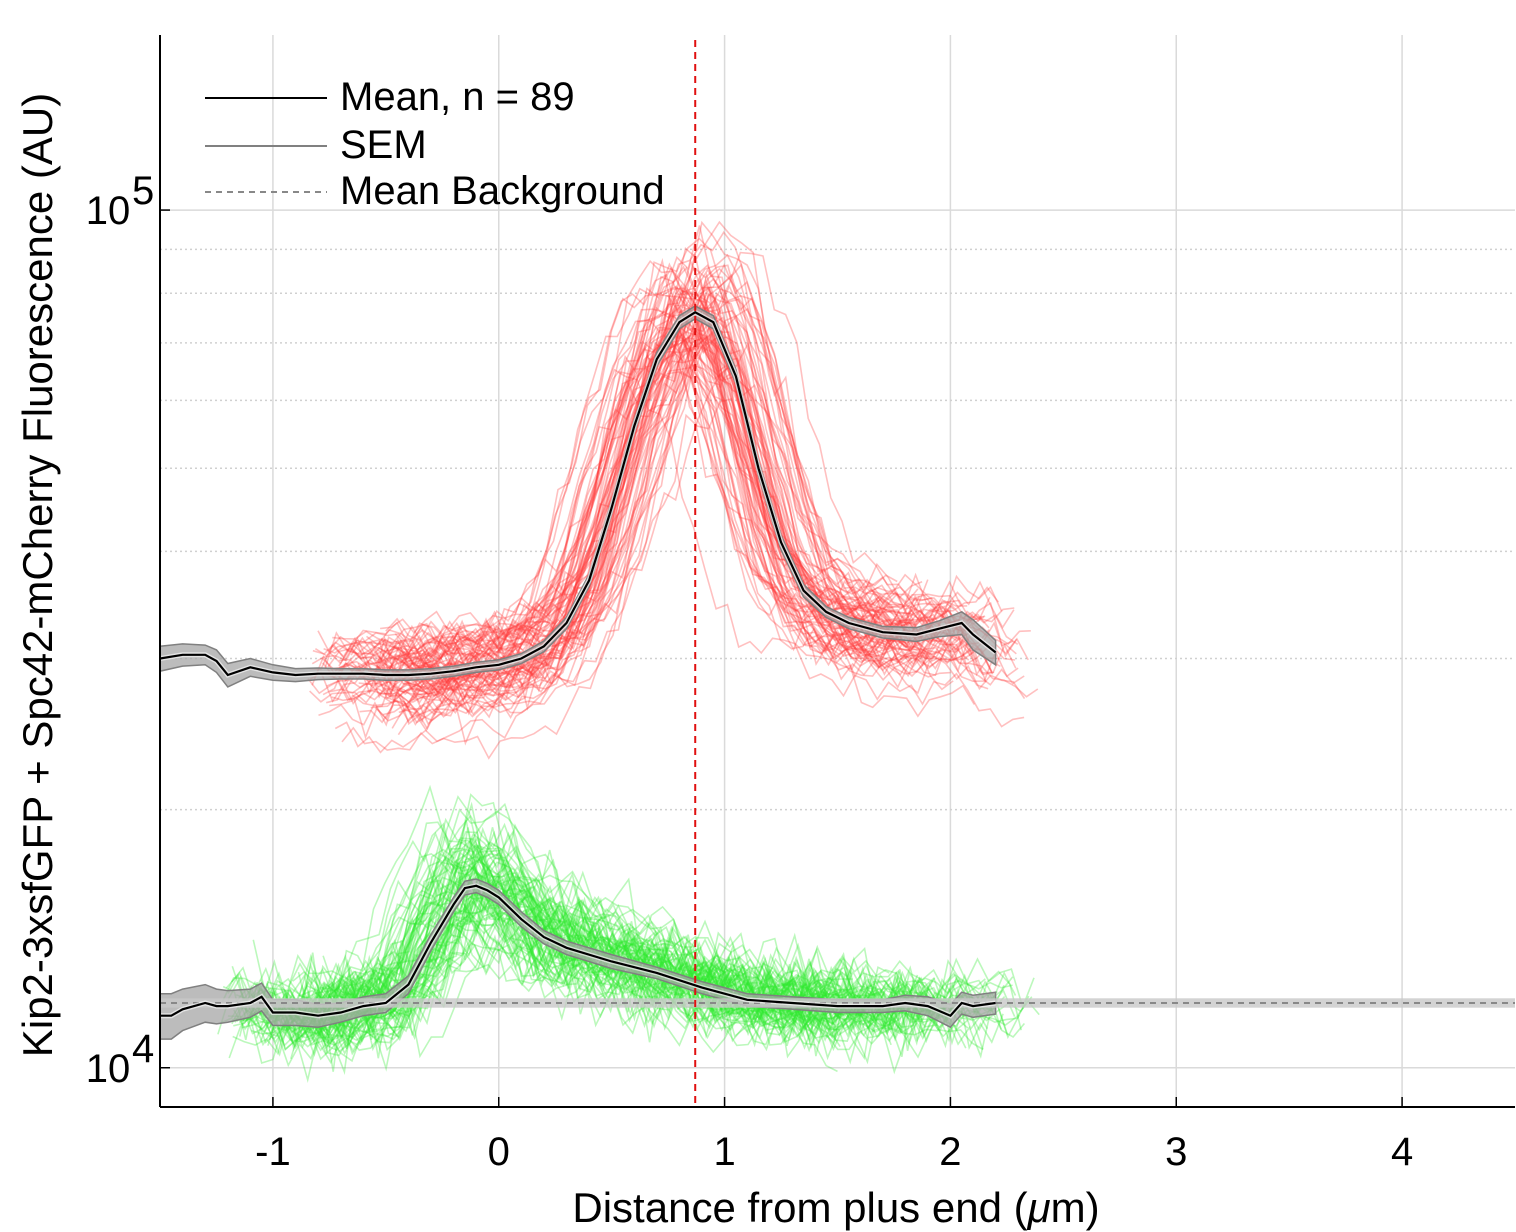  I want to click on background-band, so click(837, 1003).